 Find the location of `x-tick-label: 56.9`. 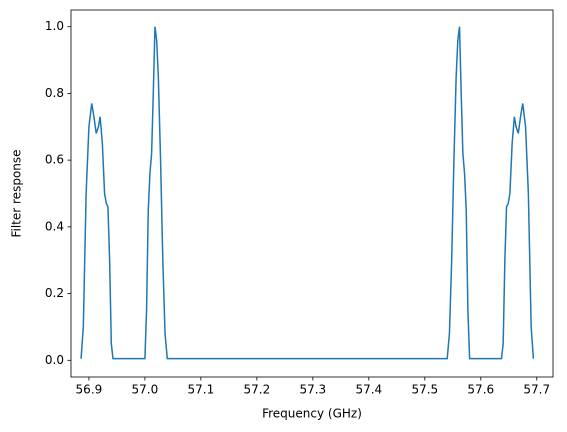

x-tick-label: 56.9 is located at coordinates (89, 390).